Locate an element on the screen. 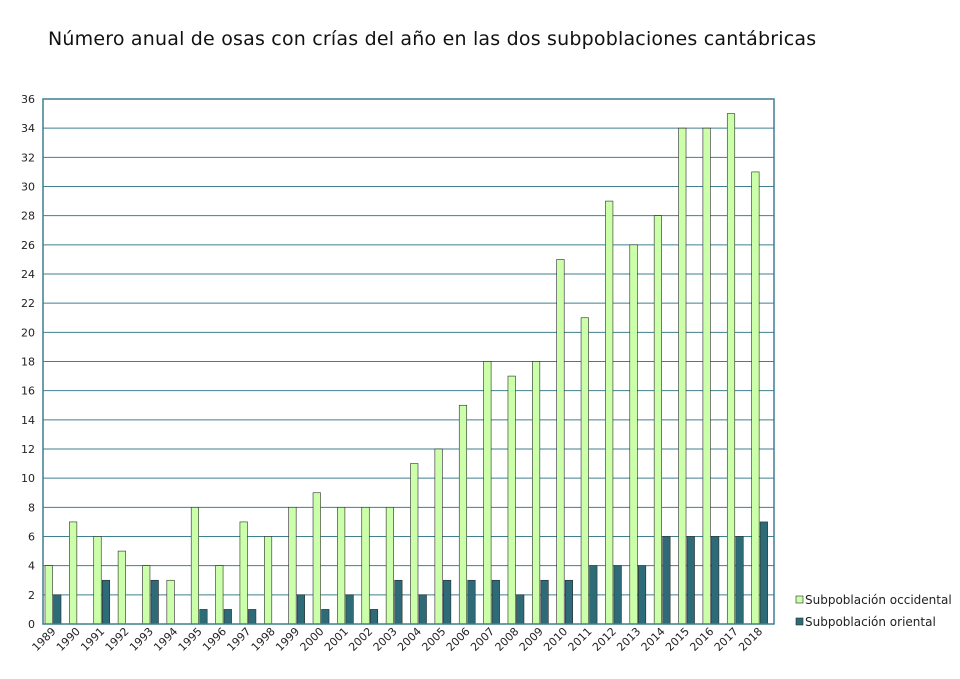 The image size is (960, 679). x-tick-label: 2018 is located at coordinates (750, 639).